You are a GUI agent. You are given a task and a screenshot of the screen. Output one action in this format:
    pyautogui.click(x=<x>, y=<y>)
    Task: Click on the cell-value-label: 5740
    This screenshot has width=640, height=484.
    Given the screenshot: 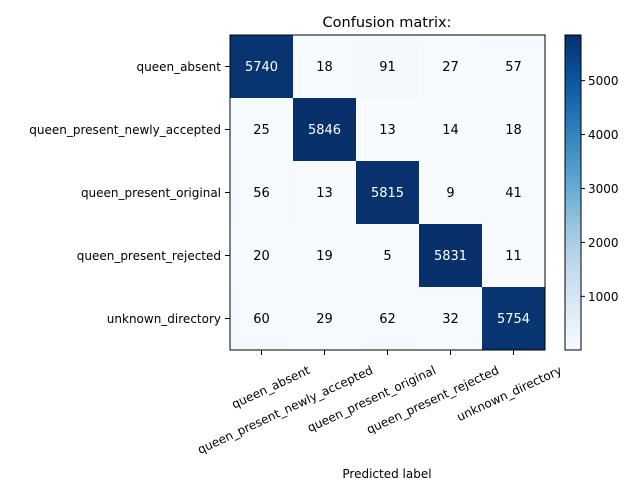 What is the action you would take?
    pyautogui.click(x=261, y=67)
    